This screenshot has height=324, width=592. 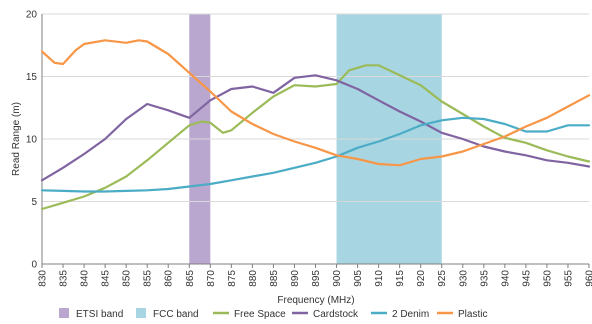 I want to click on x-tick-label-3: 845, so click(x=106, y=278).